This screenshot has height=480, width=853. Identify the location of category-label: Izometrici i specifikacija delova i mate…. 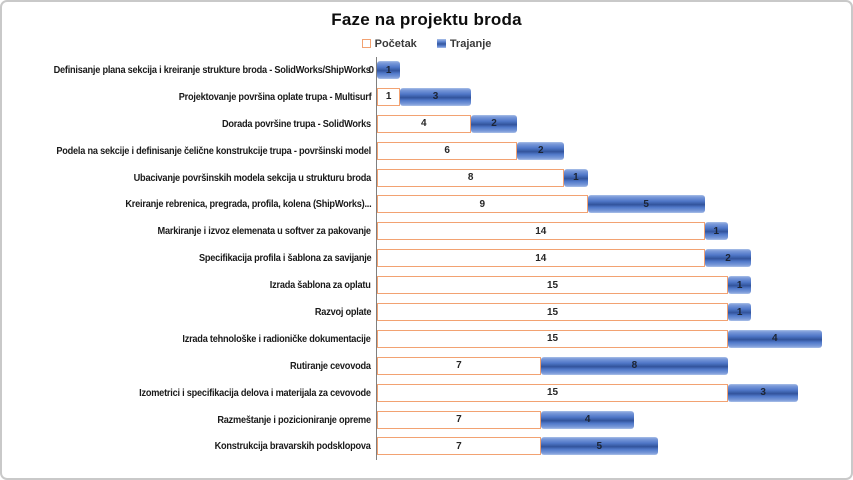
(255, 393).